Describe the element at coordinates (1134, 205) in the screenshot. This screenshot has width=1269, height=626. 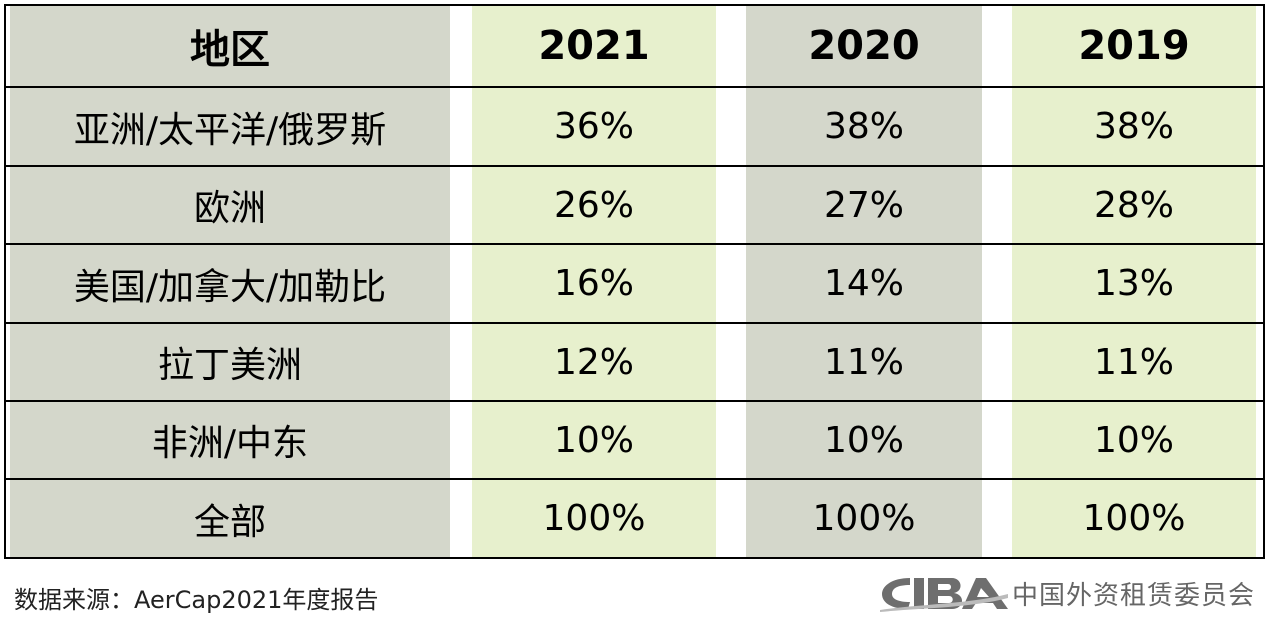
I see `value-cell-2019: 28%` at that location.